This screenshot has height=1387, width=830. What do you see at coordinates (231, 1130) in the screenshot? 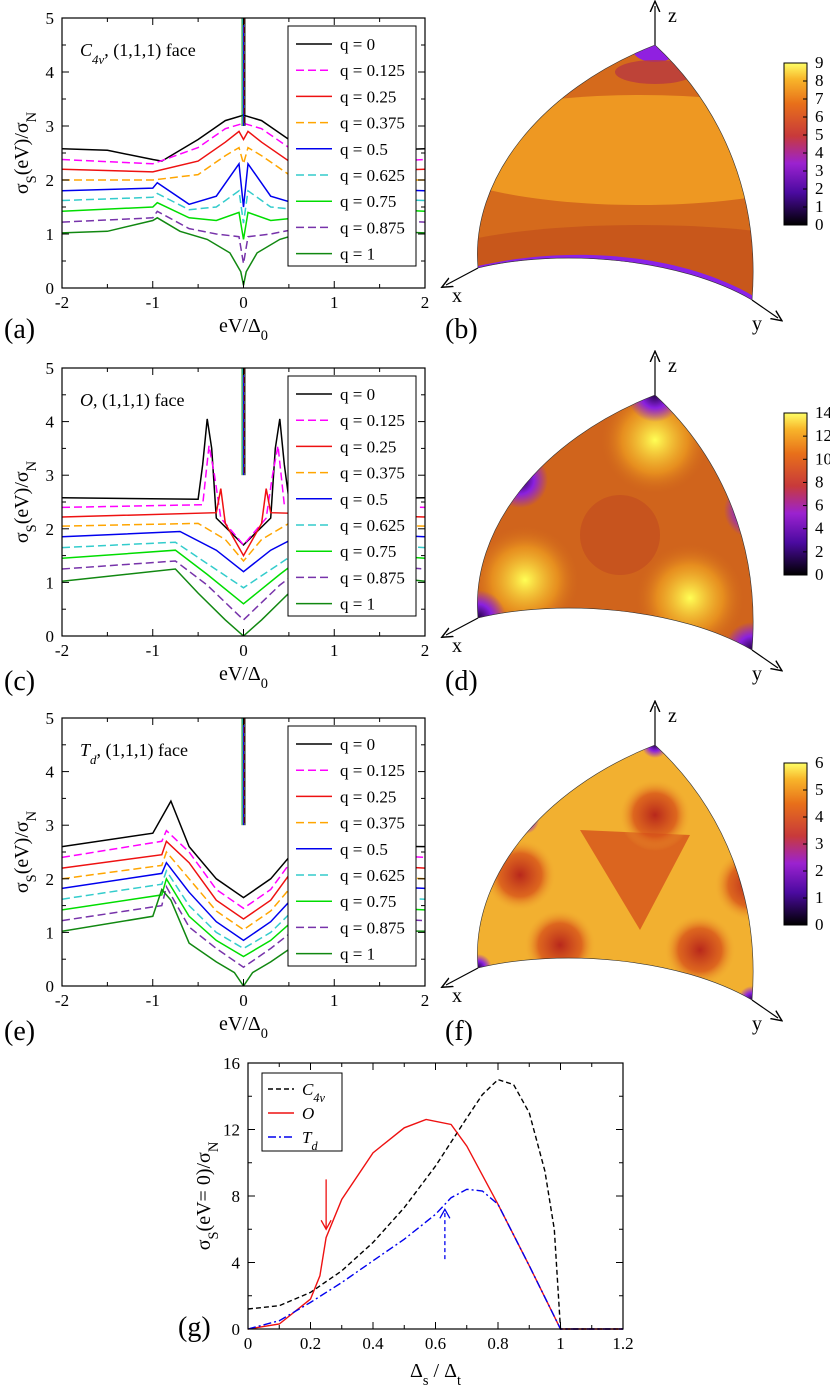
I see `y-tick-label: 12` at bounding box center [231, 1130].